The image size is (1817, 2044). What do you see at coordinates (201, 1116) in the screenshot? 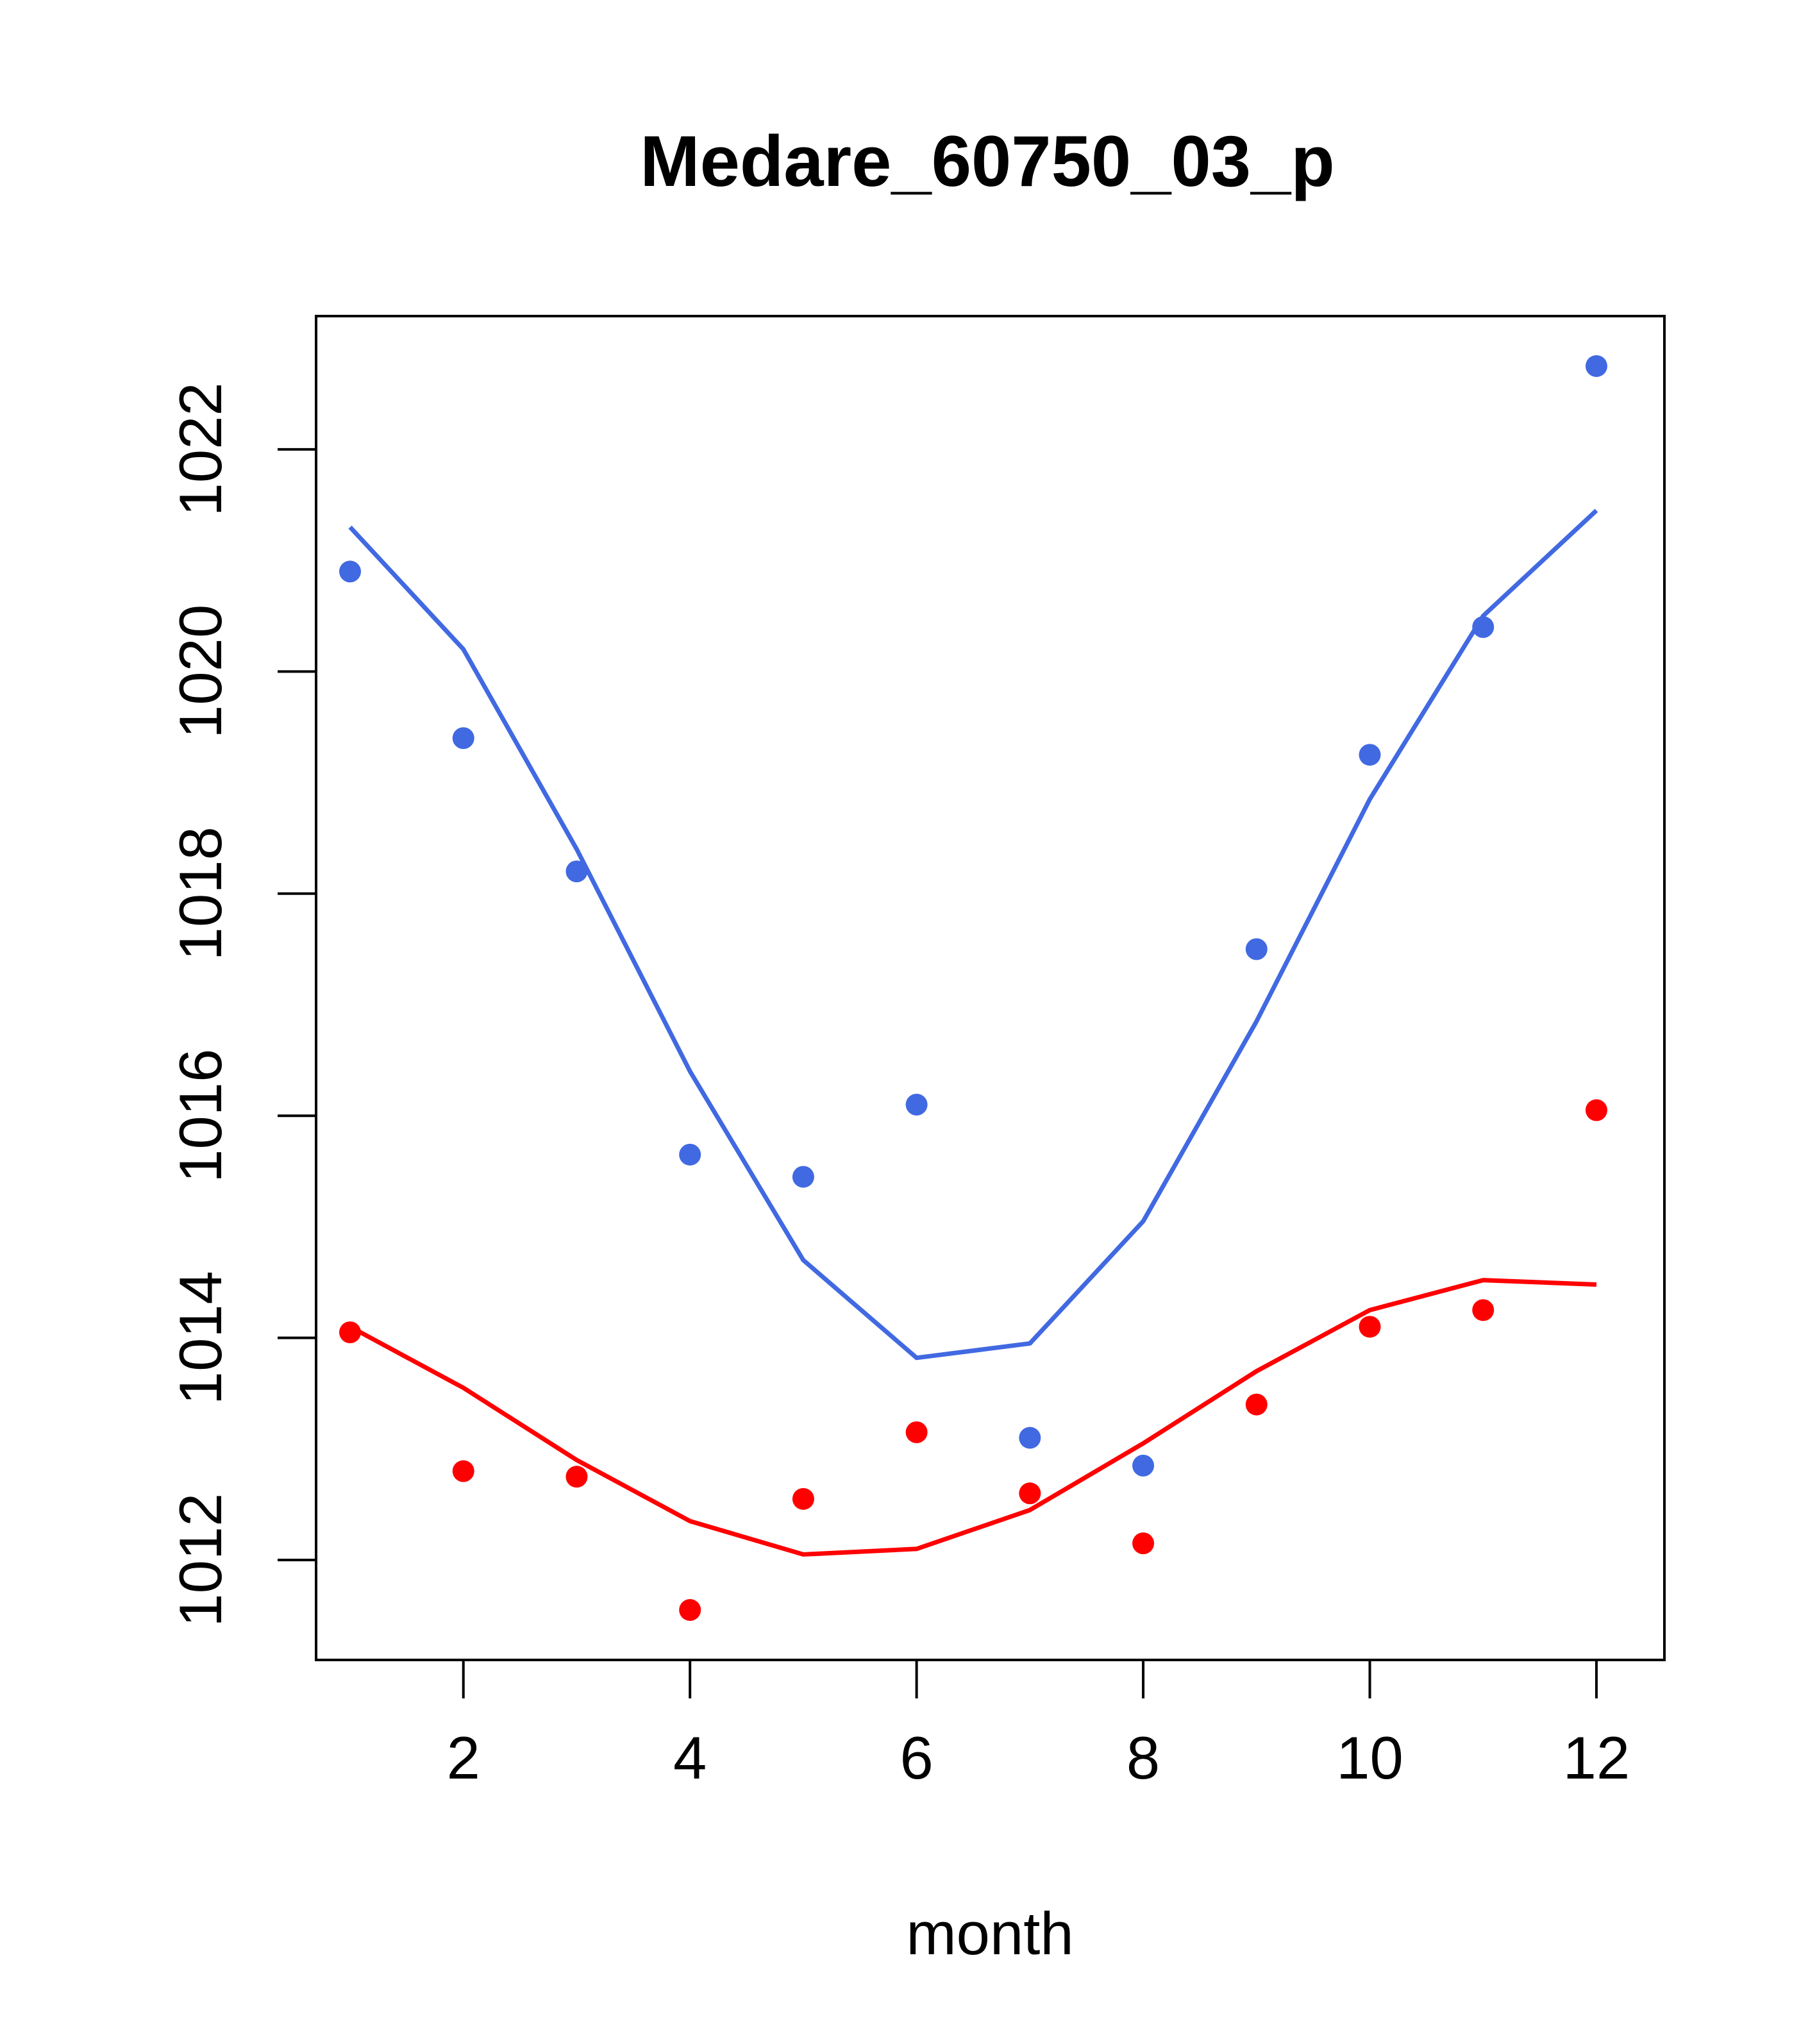
I see `y-tick-label: 1016` at bounding box center [201, 1116].